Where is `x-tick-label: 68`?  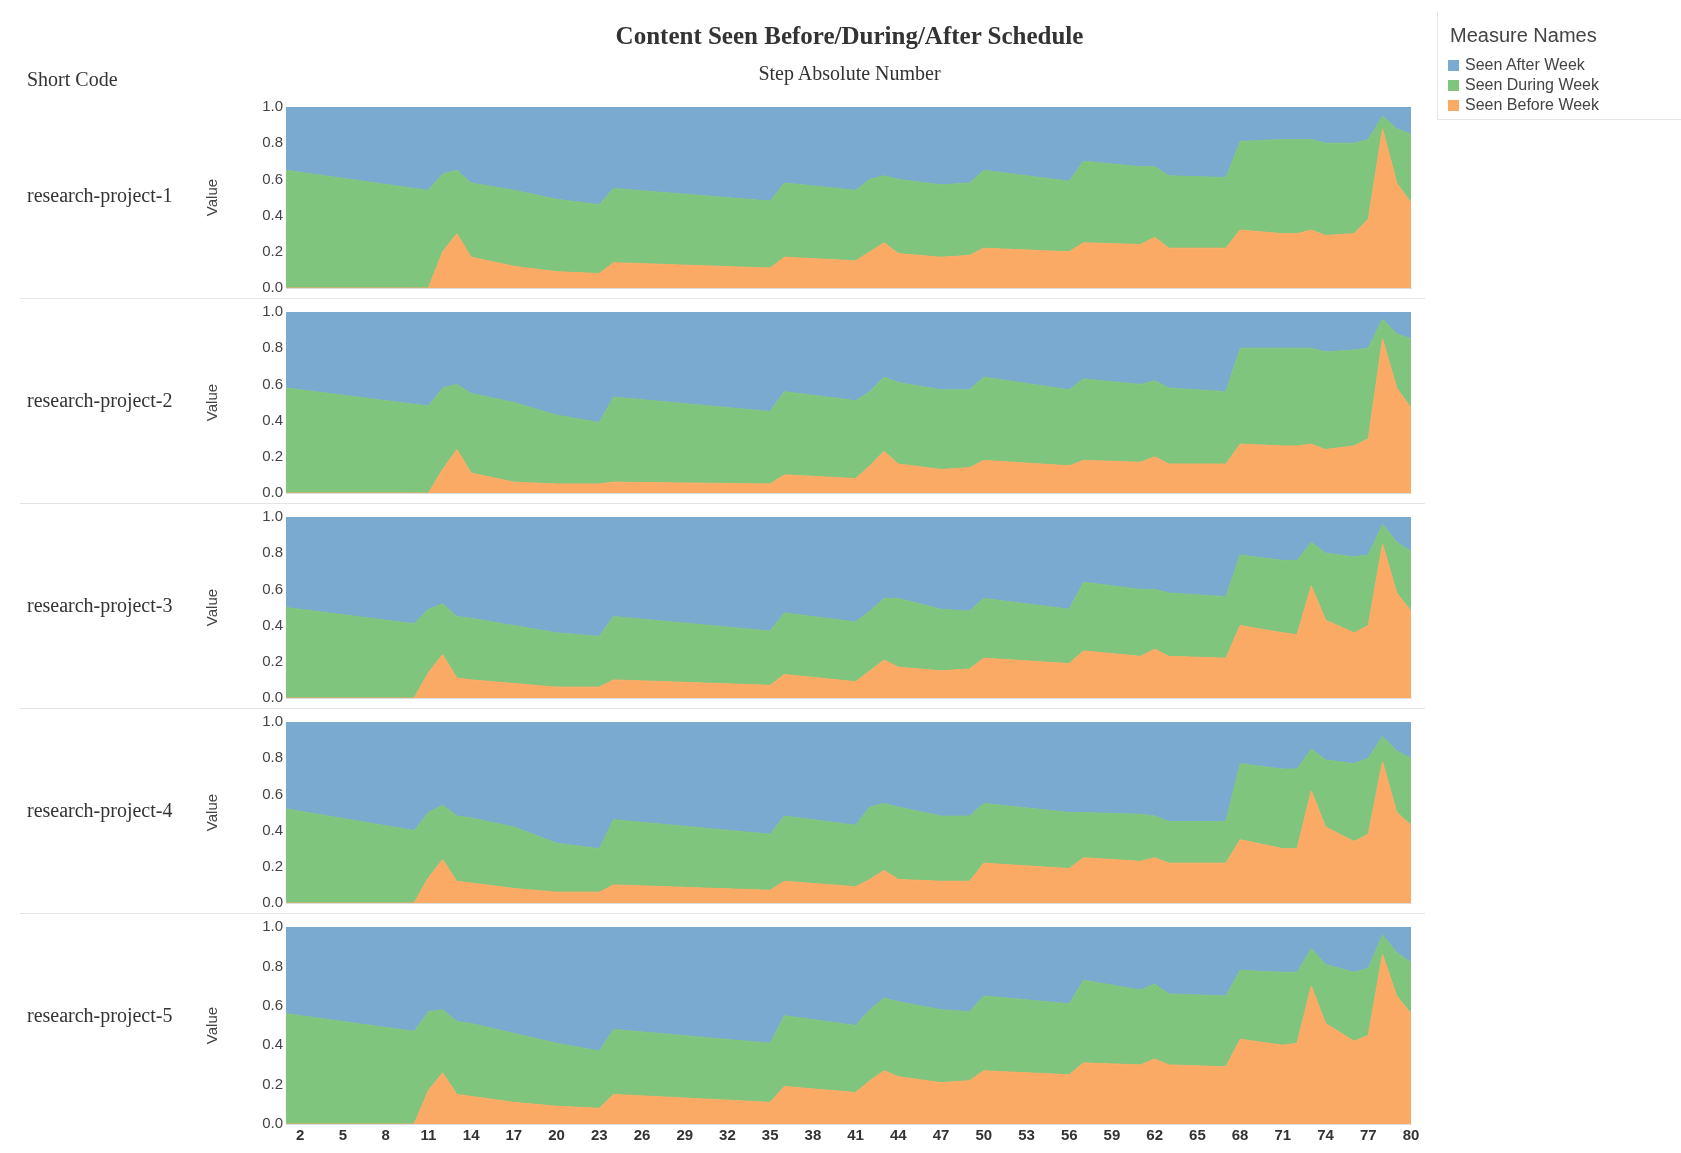 x-tick-label: 68 is located at coordinates (1240, 1135).